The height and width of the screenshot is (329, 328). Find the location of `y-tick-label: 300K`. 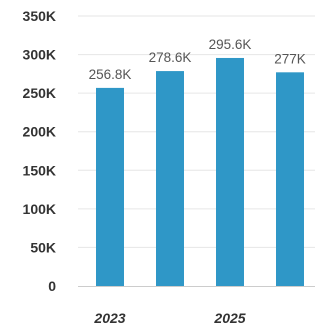

y-tick-label: 300K is located at coordinates (39, 55).